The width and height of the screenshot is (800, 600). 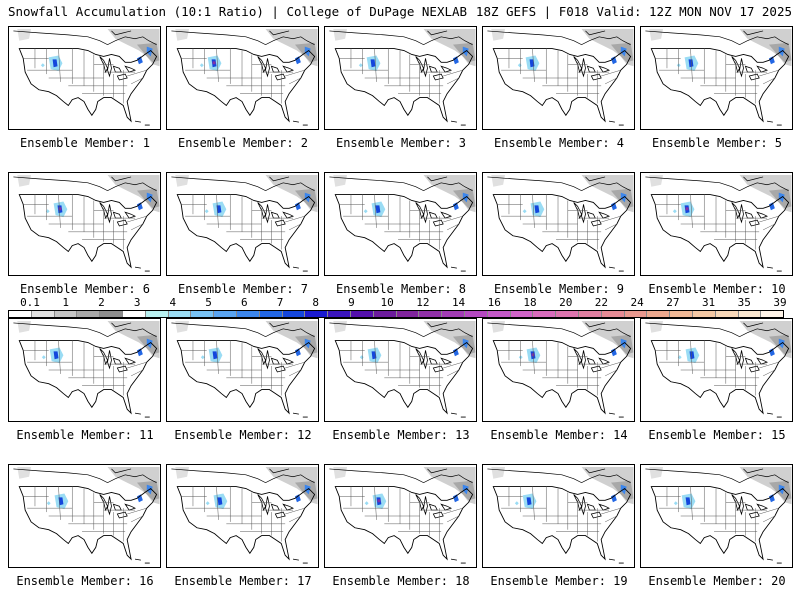 What do you see at coordinates (243, 289) in the screenshot?
I see `ensemble-member-label: Ensemble Member: 7` at bounding box center [243, 289].